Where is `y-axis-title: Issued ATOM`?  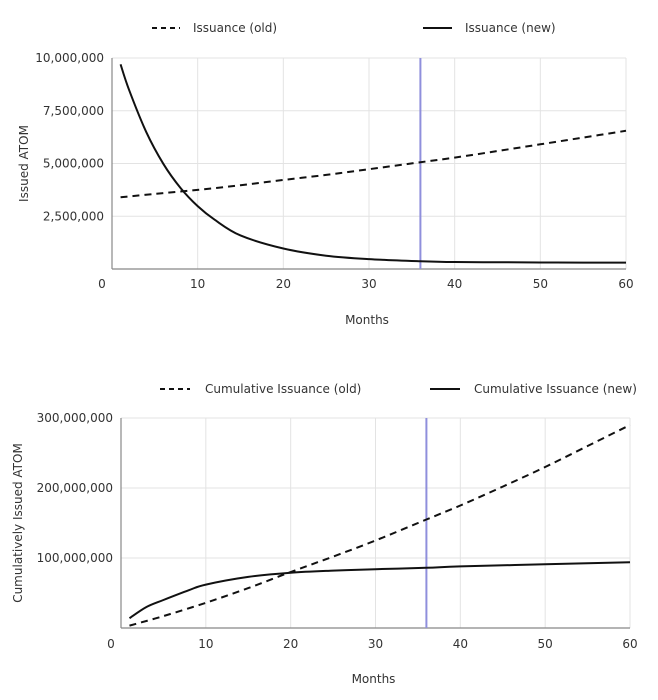
y-axis-title: Issued ATOM is located at coordinates (24, 163).